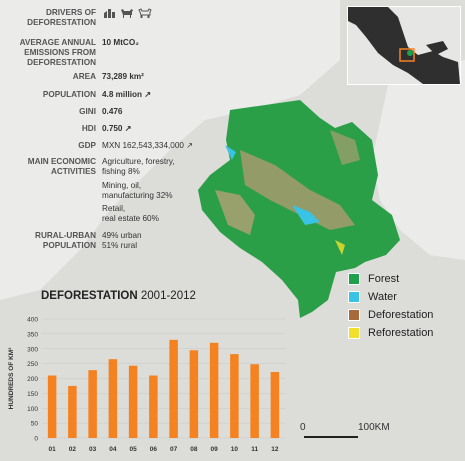 The width and height of the screenshot is (465, 461). Describe the element at coordinates (87, 111) in the screenshot. I see `stat-label: GINI` at that location.